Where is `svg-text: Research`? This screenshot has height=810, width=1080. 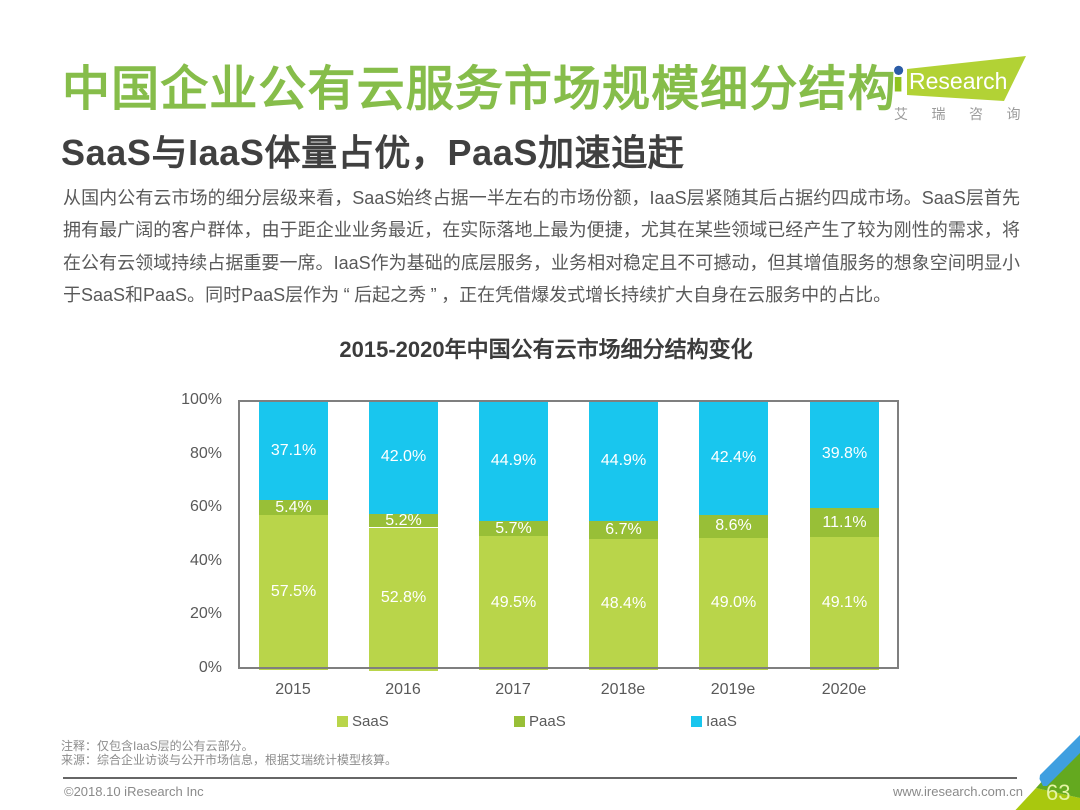
svg-text: Research is located at coordinates (958, 81).